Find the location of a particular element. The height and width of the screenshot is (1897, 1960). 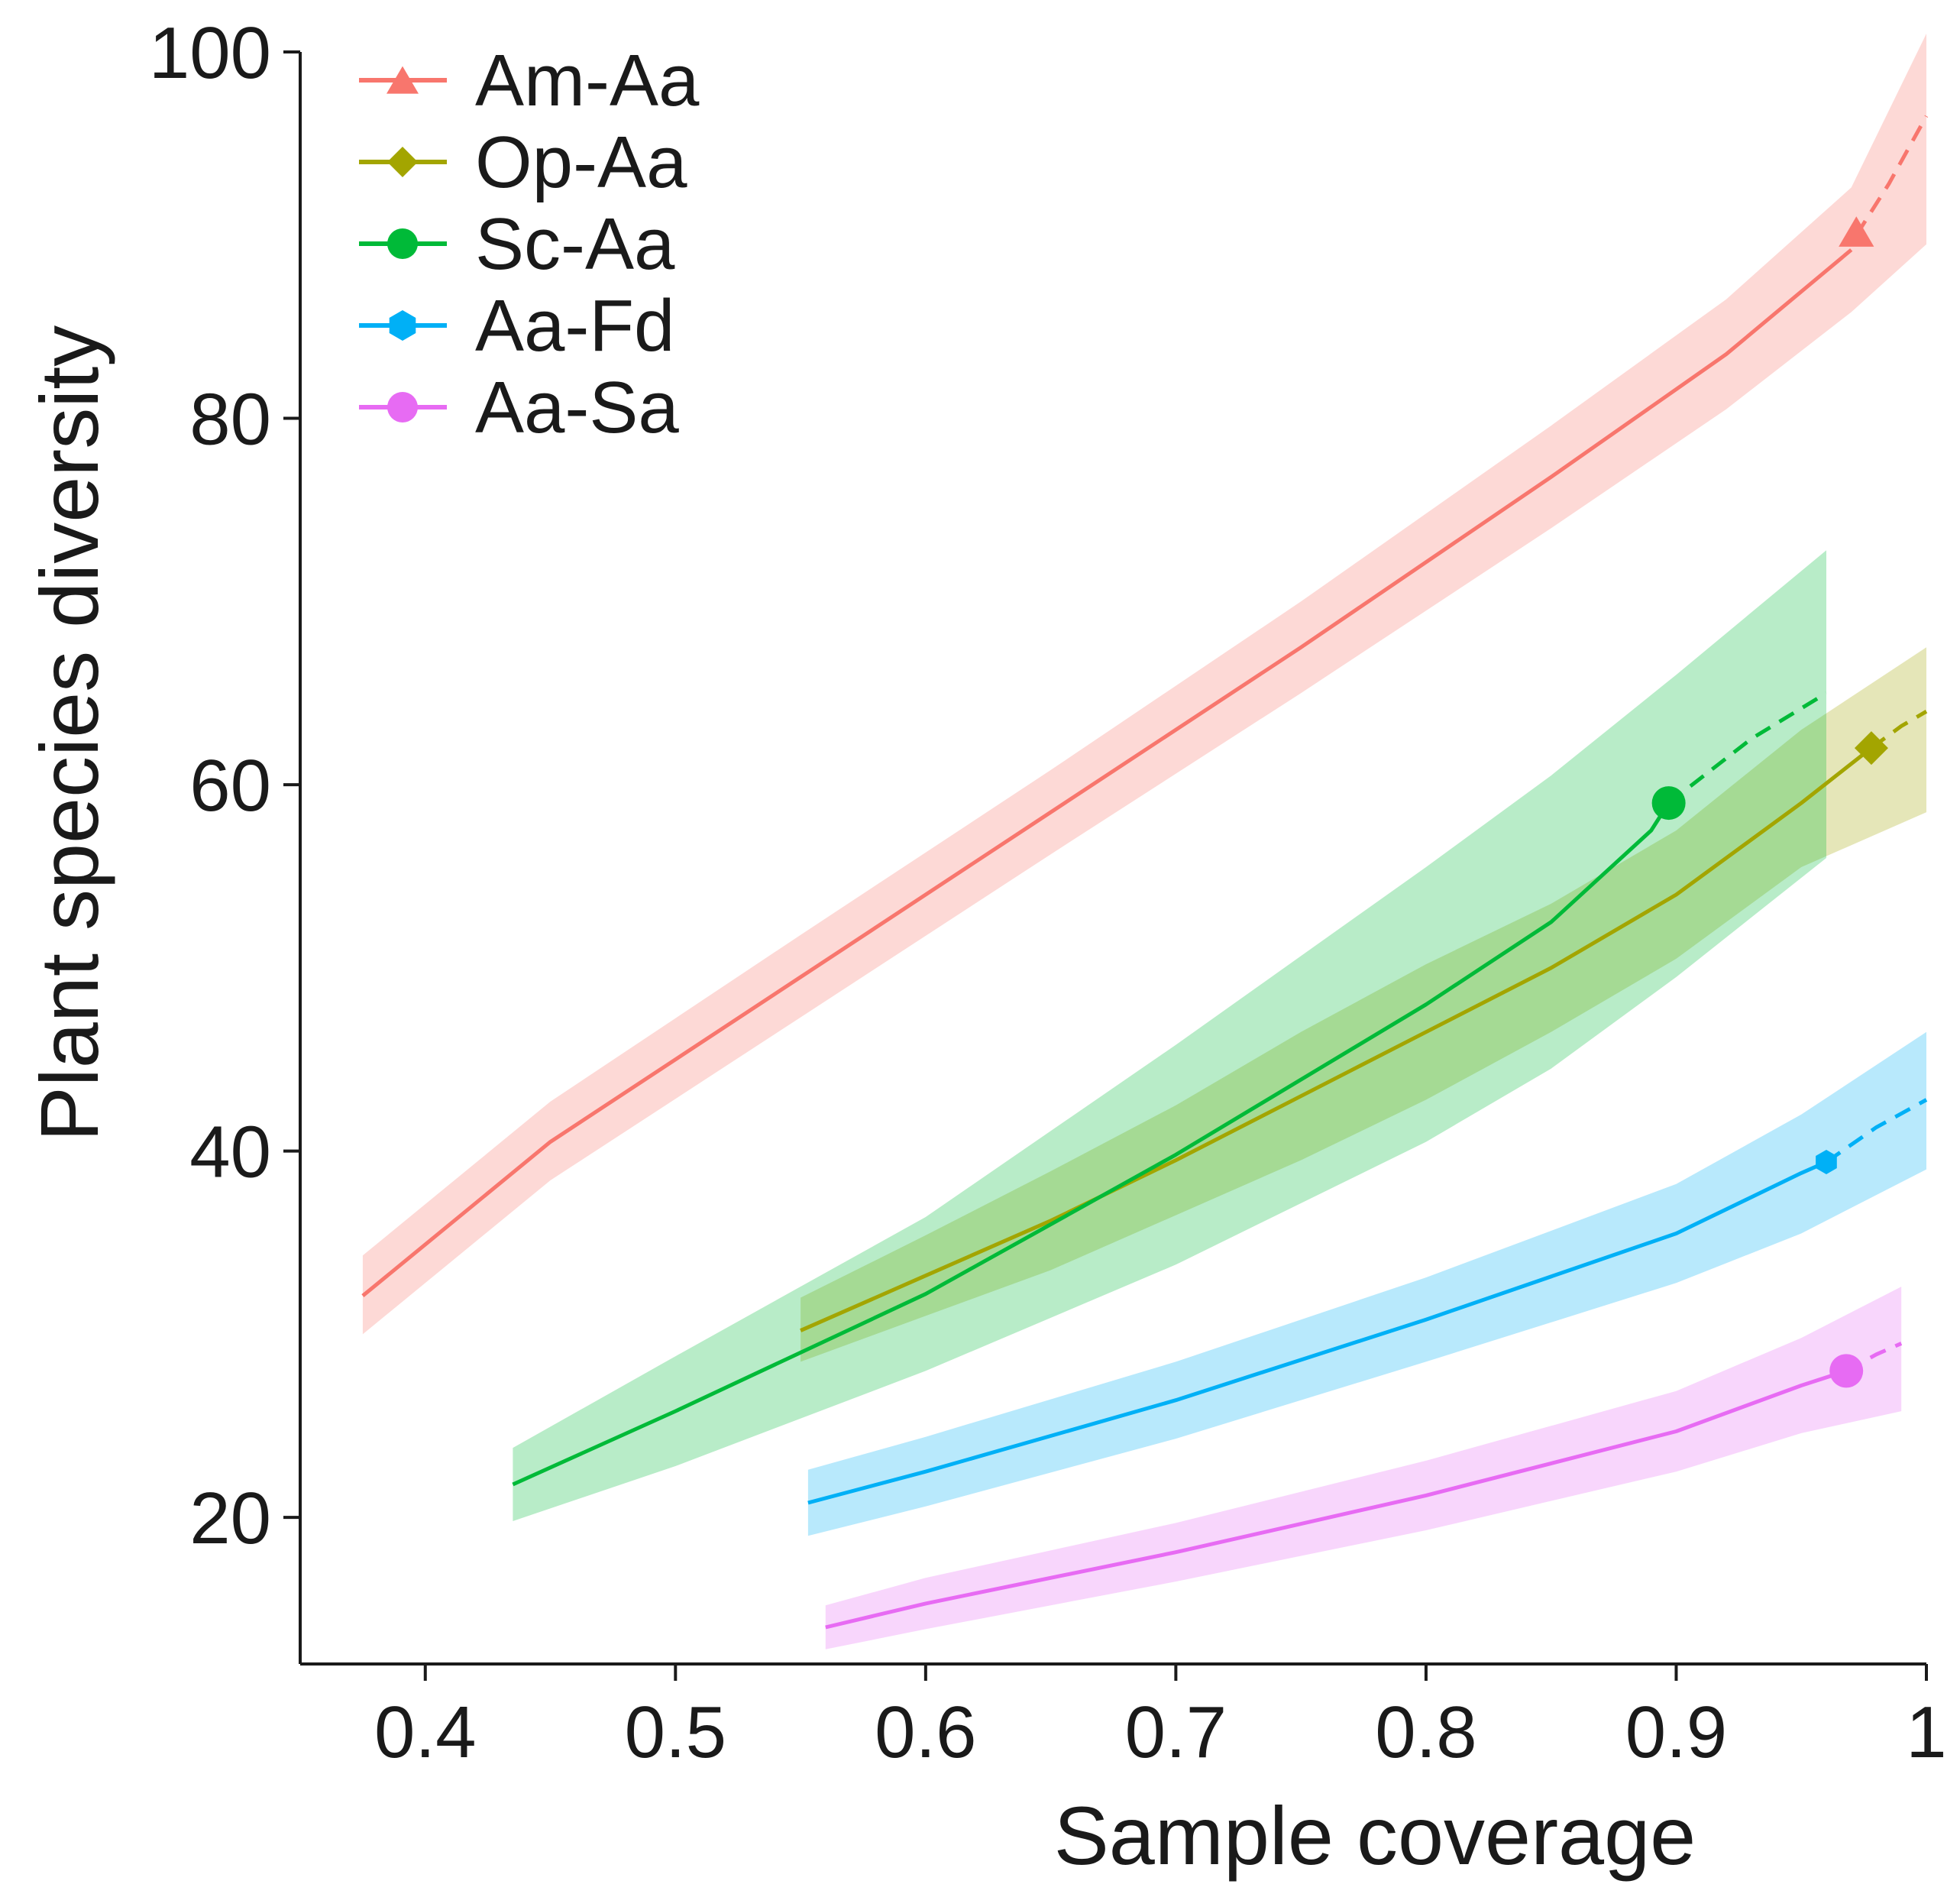

y-tick-label: 20 is located at coordinates (230, 1518).